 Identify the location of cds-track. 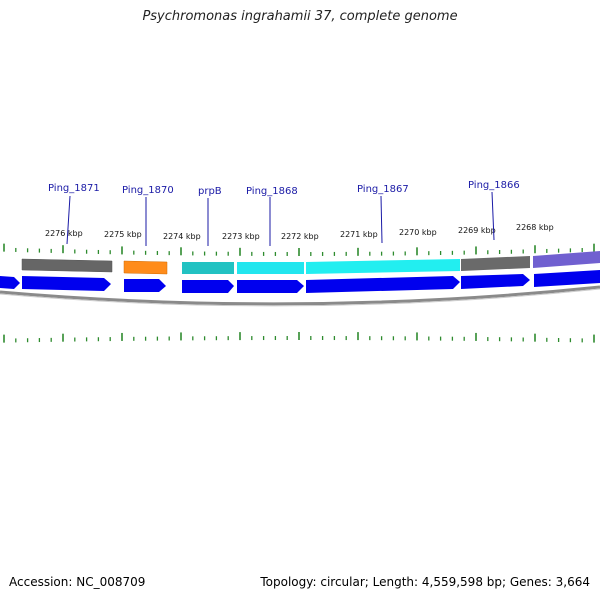
(300, 281).